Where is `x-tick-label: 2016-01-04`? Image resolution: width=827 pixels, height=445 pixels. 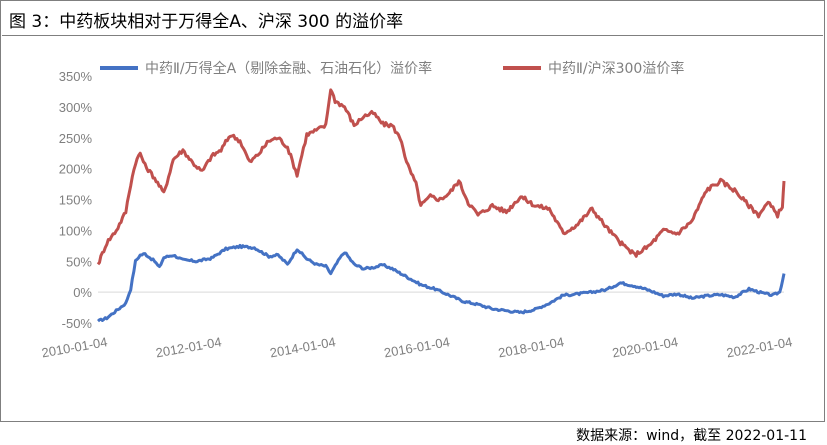
x-tick-label: 2016-01-04 is located at coordinates (417, 347).